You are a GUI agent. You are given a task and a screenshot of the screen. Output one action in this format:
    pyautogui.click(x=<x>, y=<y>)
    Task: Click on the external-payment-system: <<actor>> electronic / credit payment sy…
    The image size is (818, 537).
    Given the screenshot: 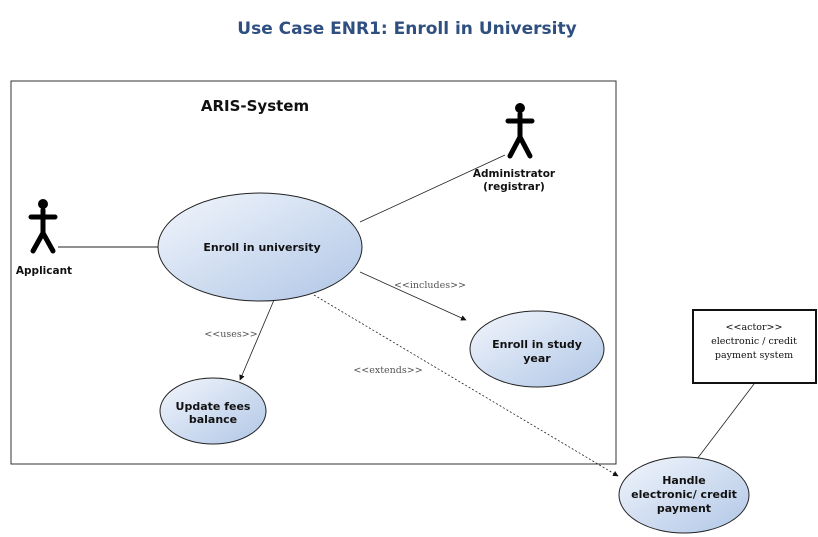 What is the action you would take?
    pyautogui.click(x=754, y=346)
    